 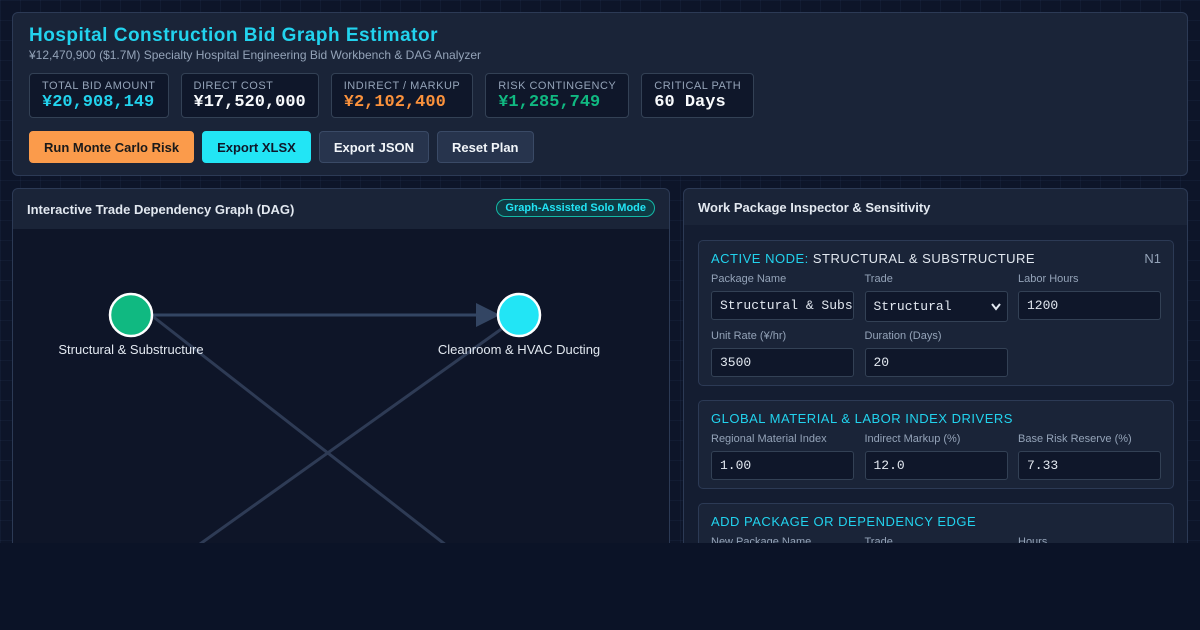 I want to click on form-field: Labor Hours 1200, so click(x=1089, y=296).